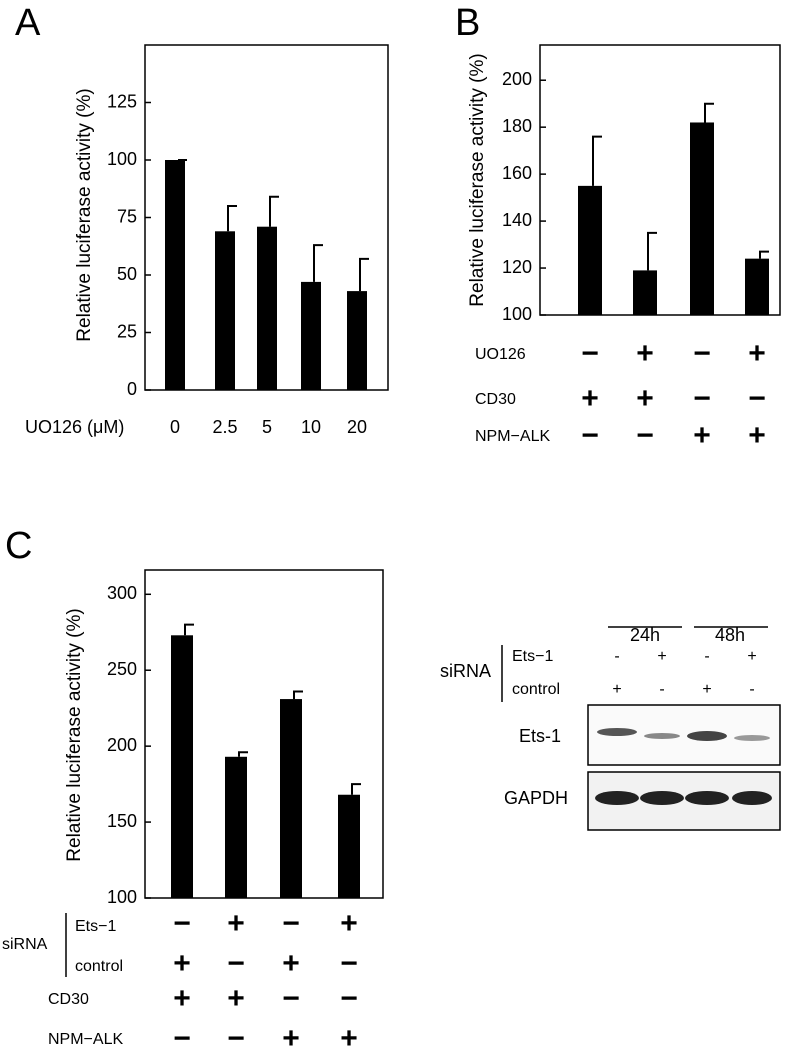 The height and width of the screenshot is (1052, 788). What do you see at coordinates (122, 745) in the screenshot?
I see `y-tick-label: 200` at bounding box center [122, 745].